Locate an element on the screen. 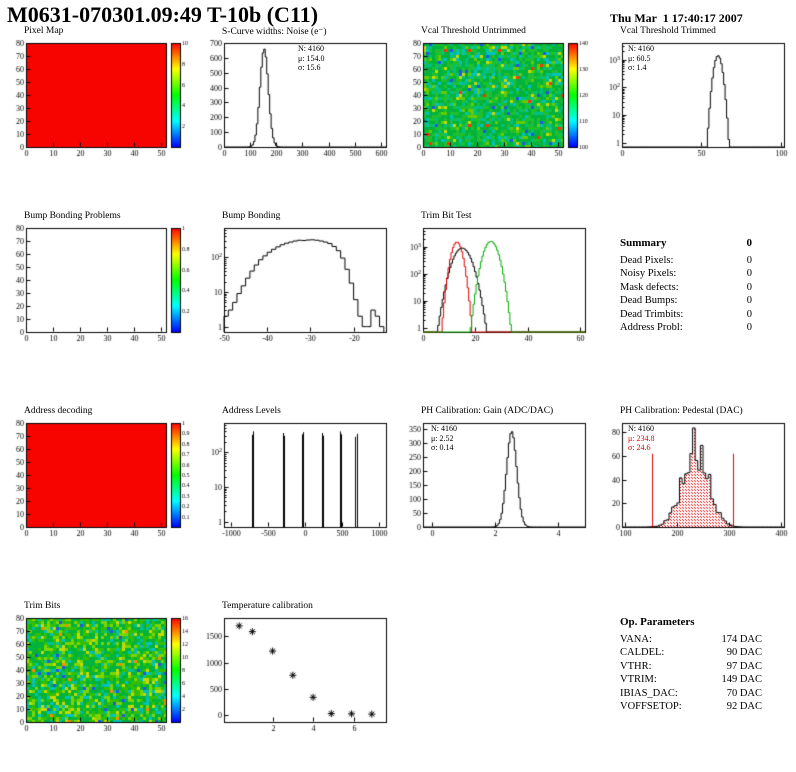 The height and width of the screenshot is (772, 796). stats-box: N: 4160 μ: 2.52 σ: 0.14 is located at coordinates (444, 438).